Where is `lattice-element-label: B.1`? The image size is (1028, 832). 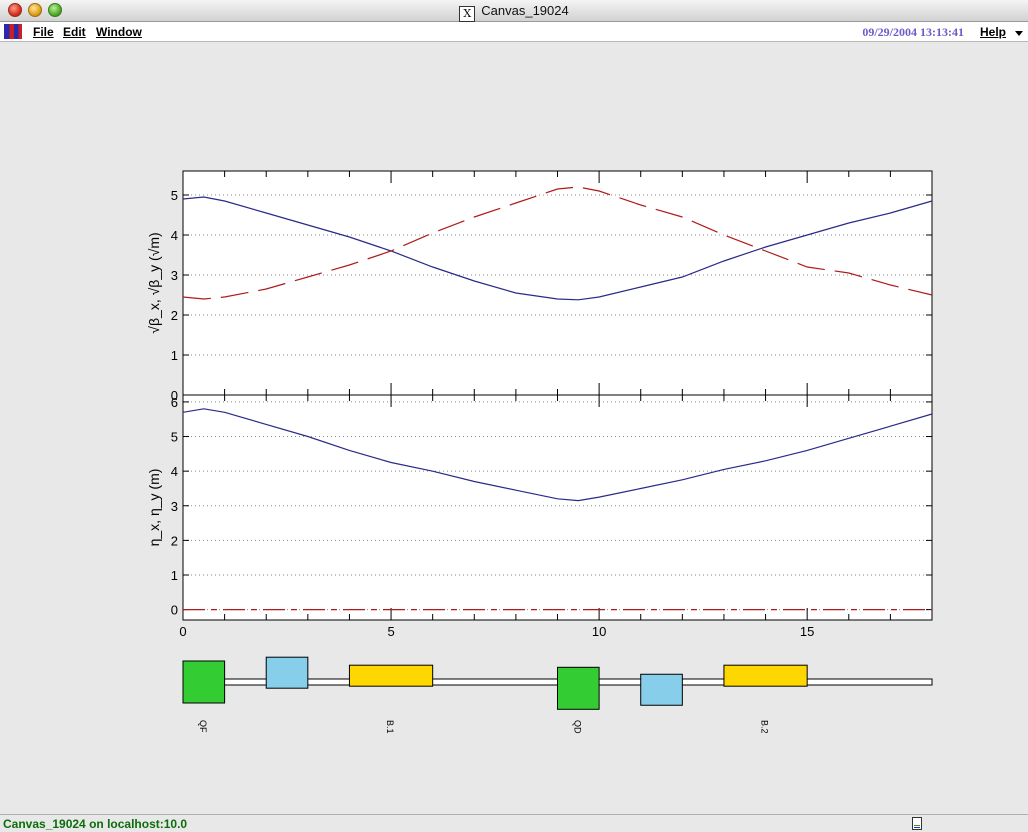 lattice-element-label: B.1 is located at coordinates (390, 727).